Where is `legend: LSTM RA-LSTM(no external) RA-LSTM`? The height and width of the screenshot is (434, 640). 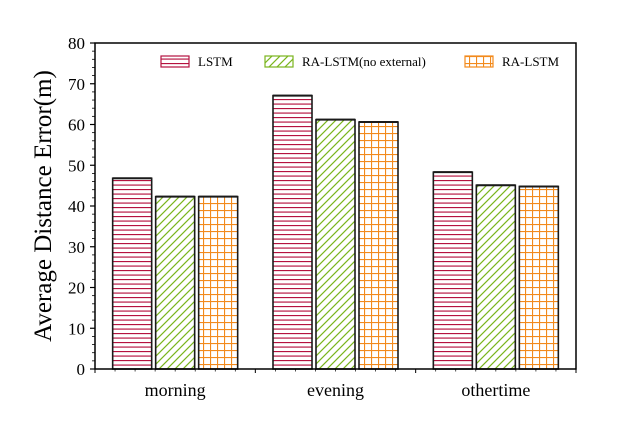 legend: LSTM RA-LSTM(no external) RA-LSTM is located at coordinates (360, 61).